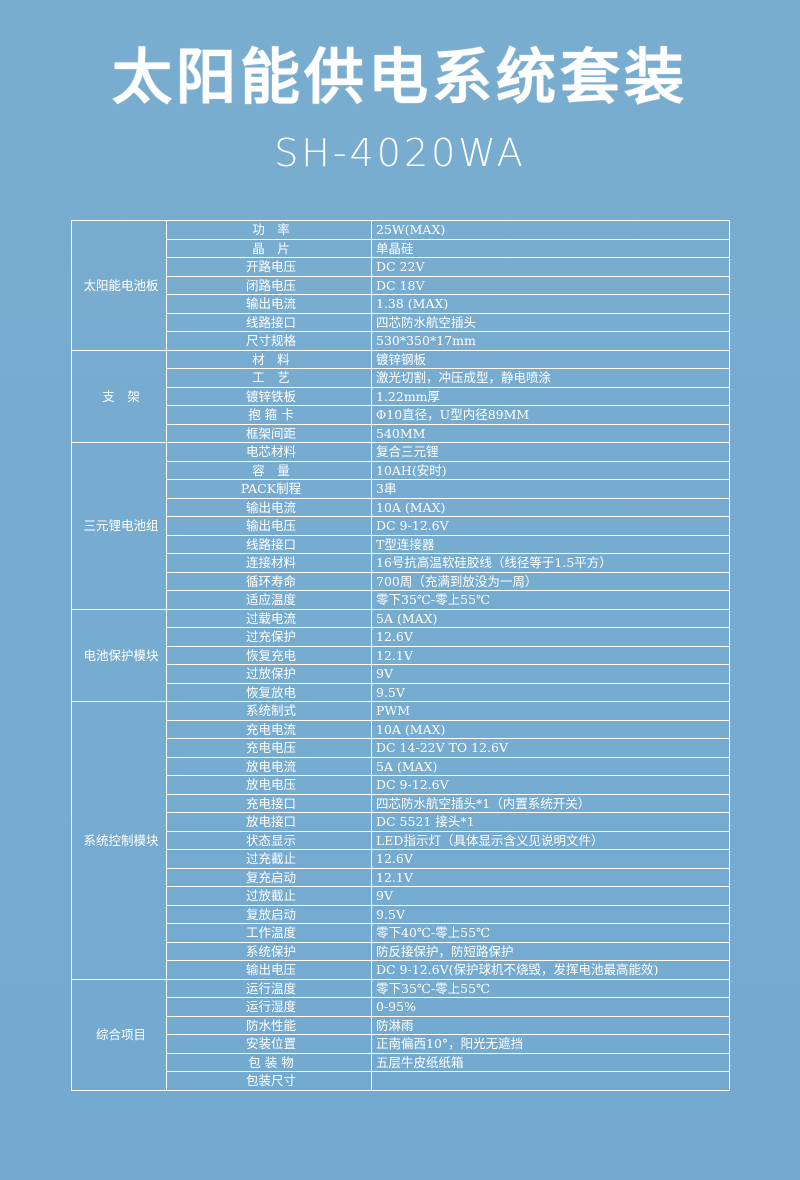 This screenshot has width=800, height=1180. What do you see at coordinates (550, 470) in the screenshot?
I see `spec-value: 10AH(安时)` at bounding box center [550, 470].